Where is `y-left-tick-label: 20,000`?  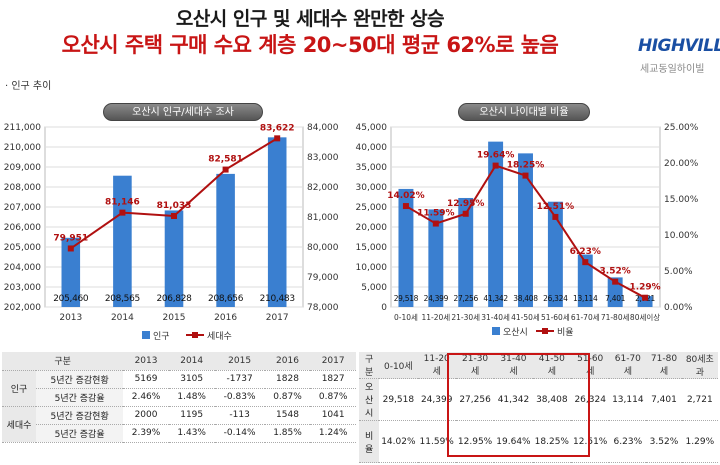
y-left-tick-label: 20,000 is located at coordinates (372, 228).